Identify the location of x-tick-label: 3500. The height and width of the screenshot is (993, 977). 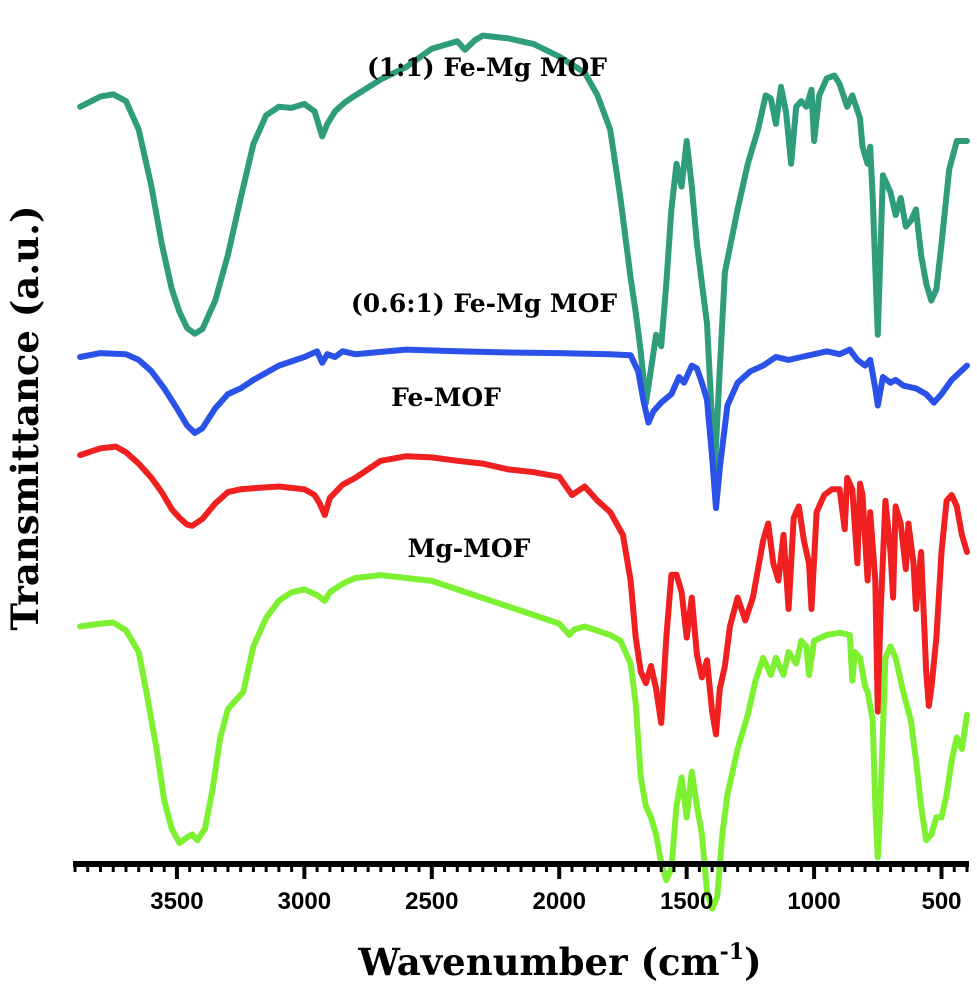
(176, 901).